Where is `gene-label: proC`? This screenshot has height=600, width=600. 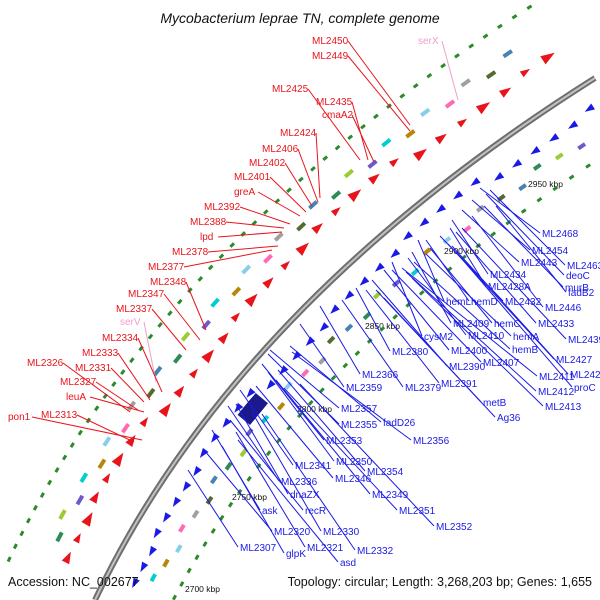 gene-label: proC is located at coordinates (585, 388).